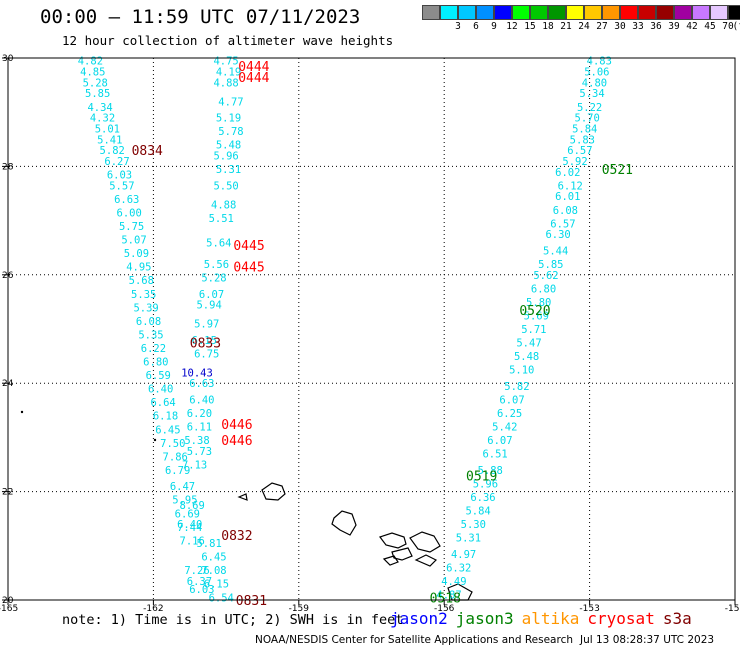 This screenshot has height=650, width=740. I want to click on swh-point-label: 5.71, so click(533, 330).